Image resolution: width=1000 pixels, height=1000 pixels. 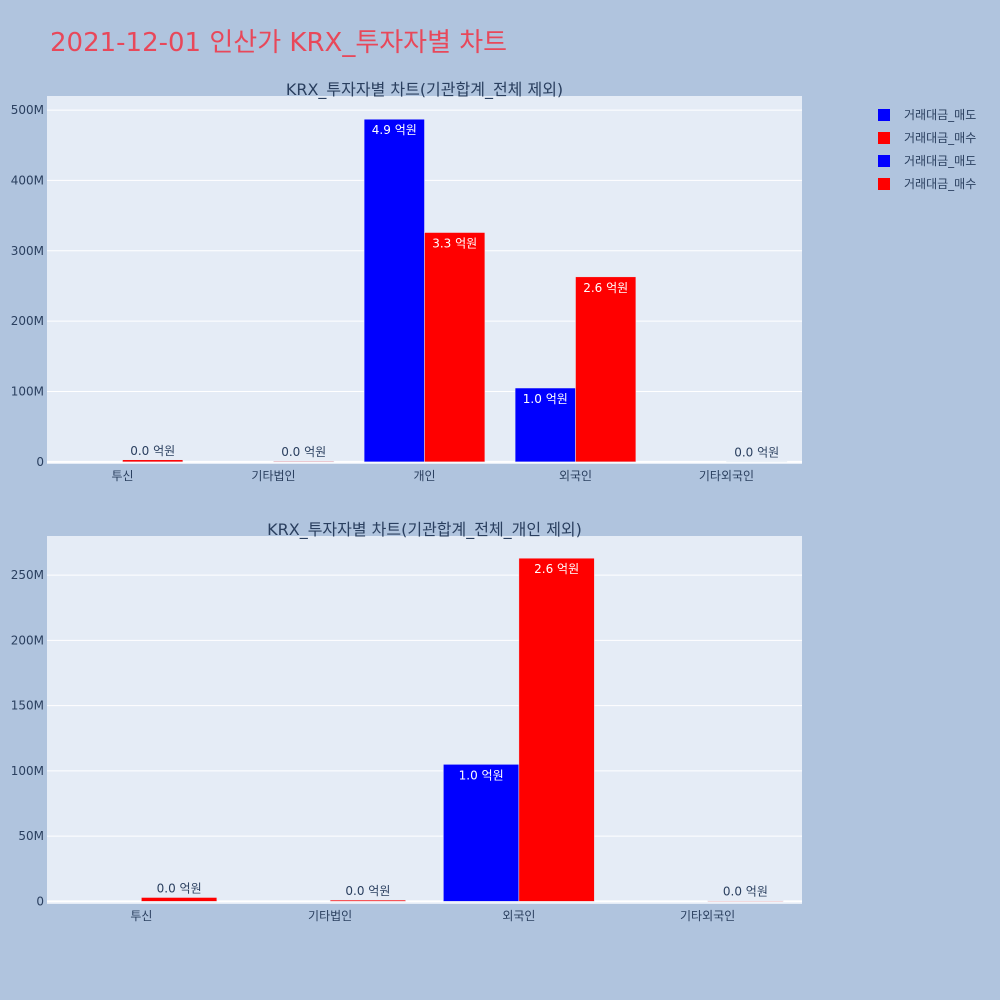 I want to click on y-tick-label: 500M, so click(x=27, y=110).